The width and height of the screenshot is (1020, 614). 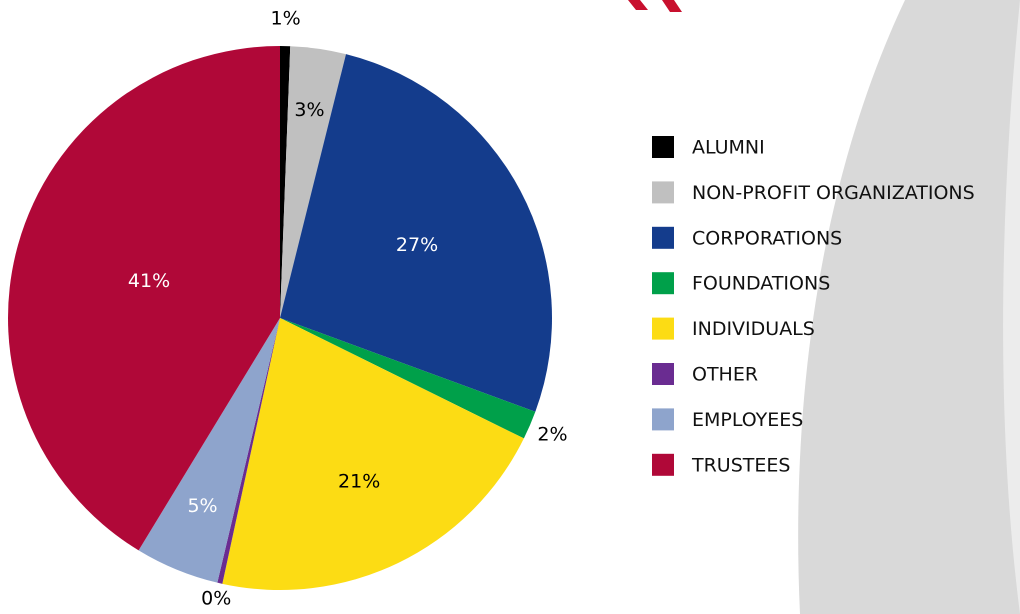 I want to click on slice-label: 21%, so click(x=359, y=482).